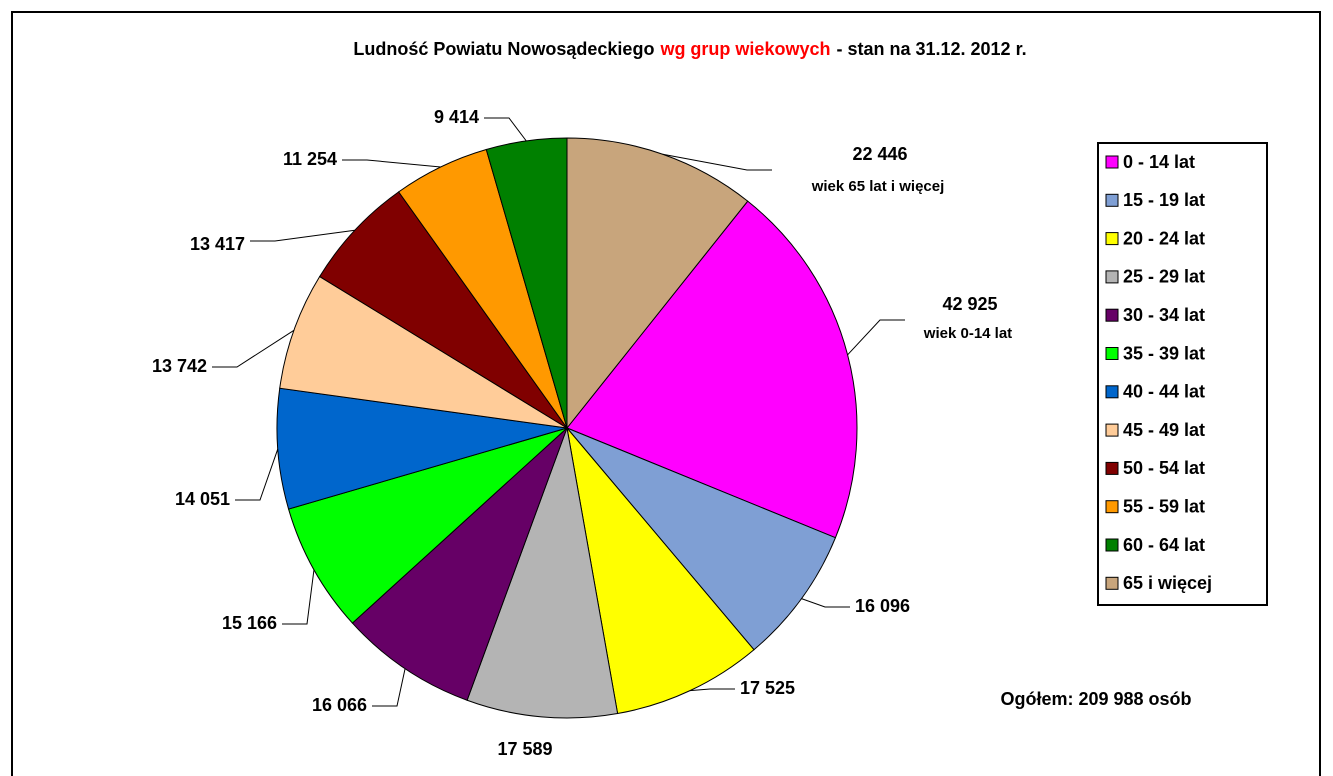  I want to click on legend-label: 20 - 24 lat, so click(1164, 238).